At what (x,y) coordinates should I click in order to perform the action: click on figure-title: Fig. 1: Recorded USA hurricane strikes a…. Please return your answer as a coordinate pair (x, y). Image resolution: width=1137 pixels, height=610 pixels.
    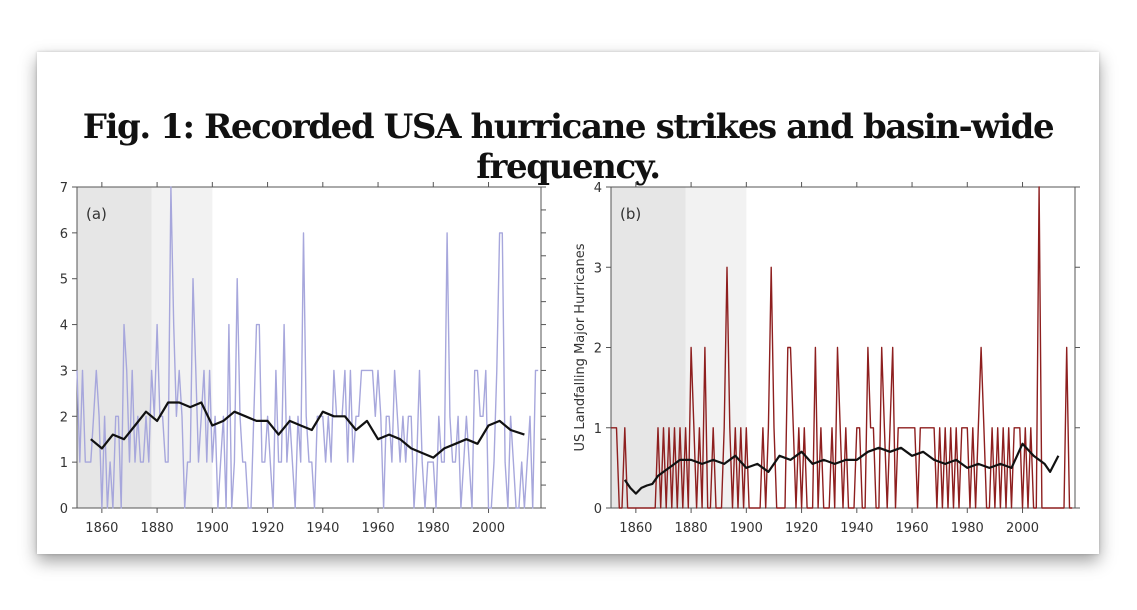
    Looking at the image, I should click on (568, 147).